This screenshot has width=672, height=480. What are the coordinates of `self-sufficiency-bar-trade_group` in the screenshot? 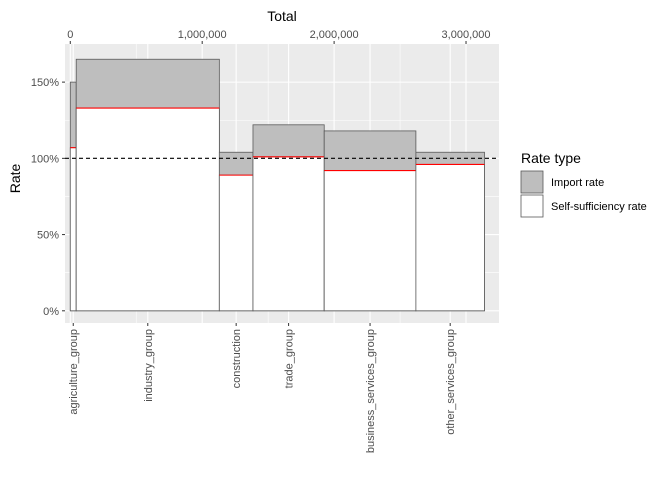 It's located at (288, 234).